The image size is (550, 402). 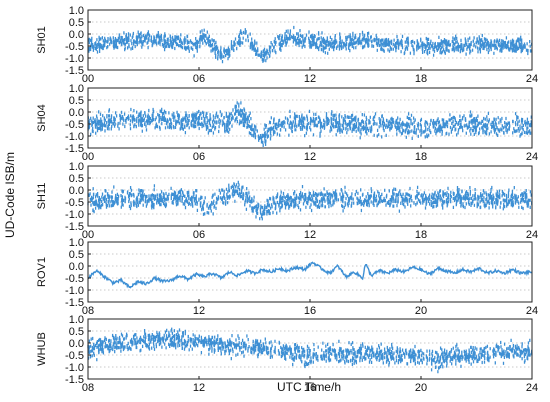 What do you see at coordinates (10, 195) in the screenshot?
I see `shared-y-axis-label: UD-Code ISB/m` at bounding box center [10, 195].